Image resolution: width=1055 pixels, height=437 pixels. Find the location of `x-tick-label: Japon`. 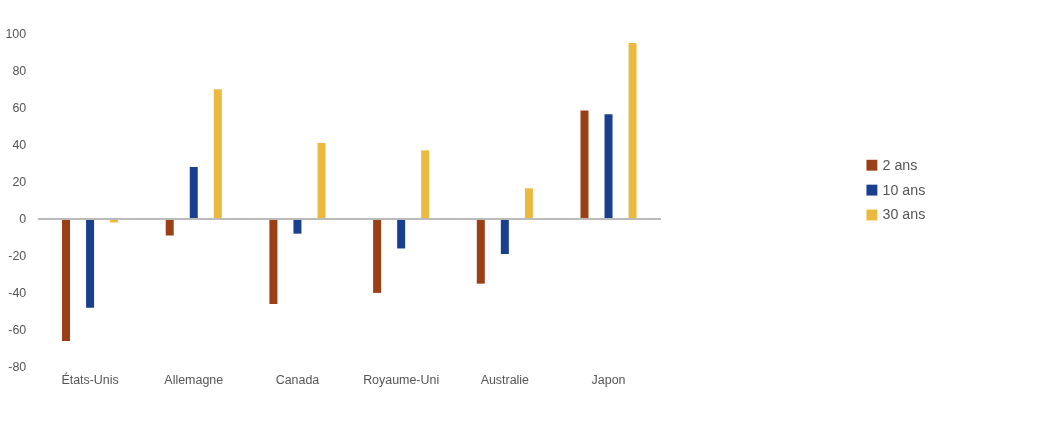

x-tick-label: Japon is located at coordinates (608, 380).